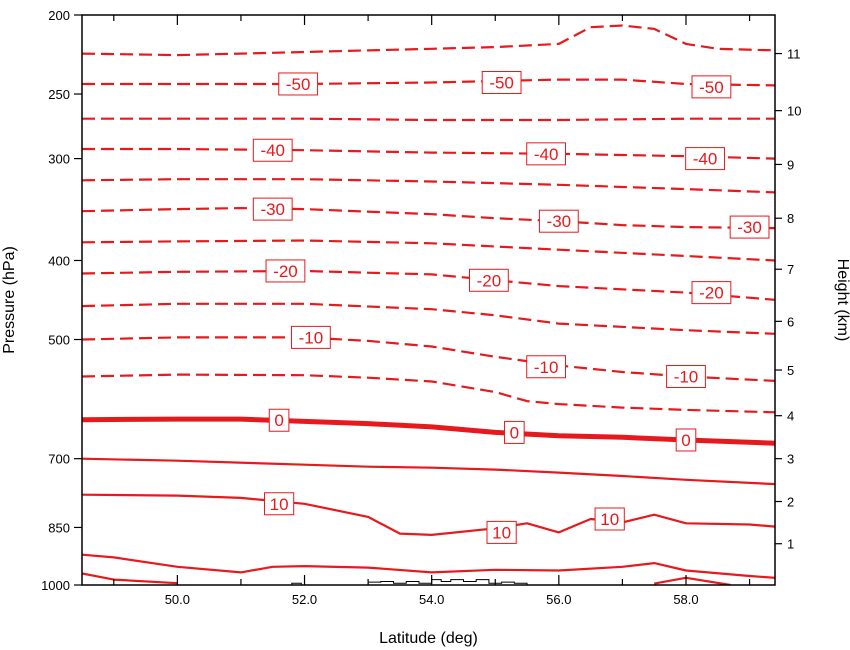 This screenshot has width=850, height=650. Describe the element at coordinates (59, 459) in the screenshot. I see `y-tick-label: 700` at that location.